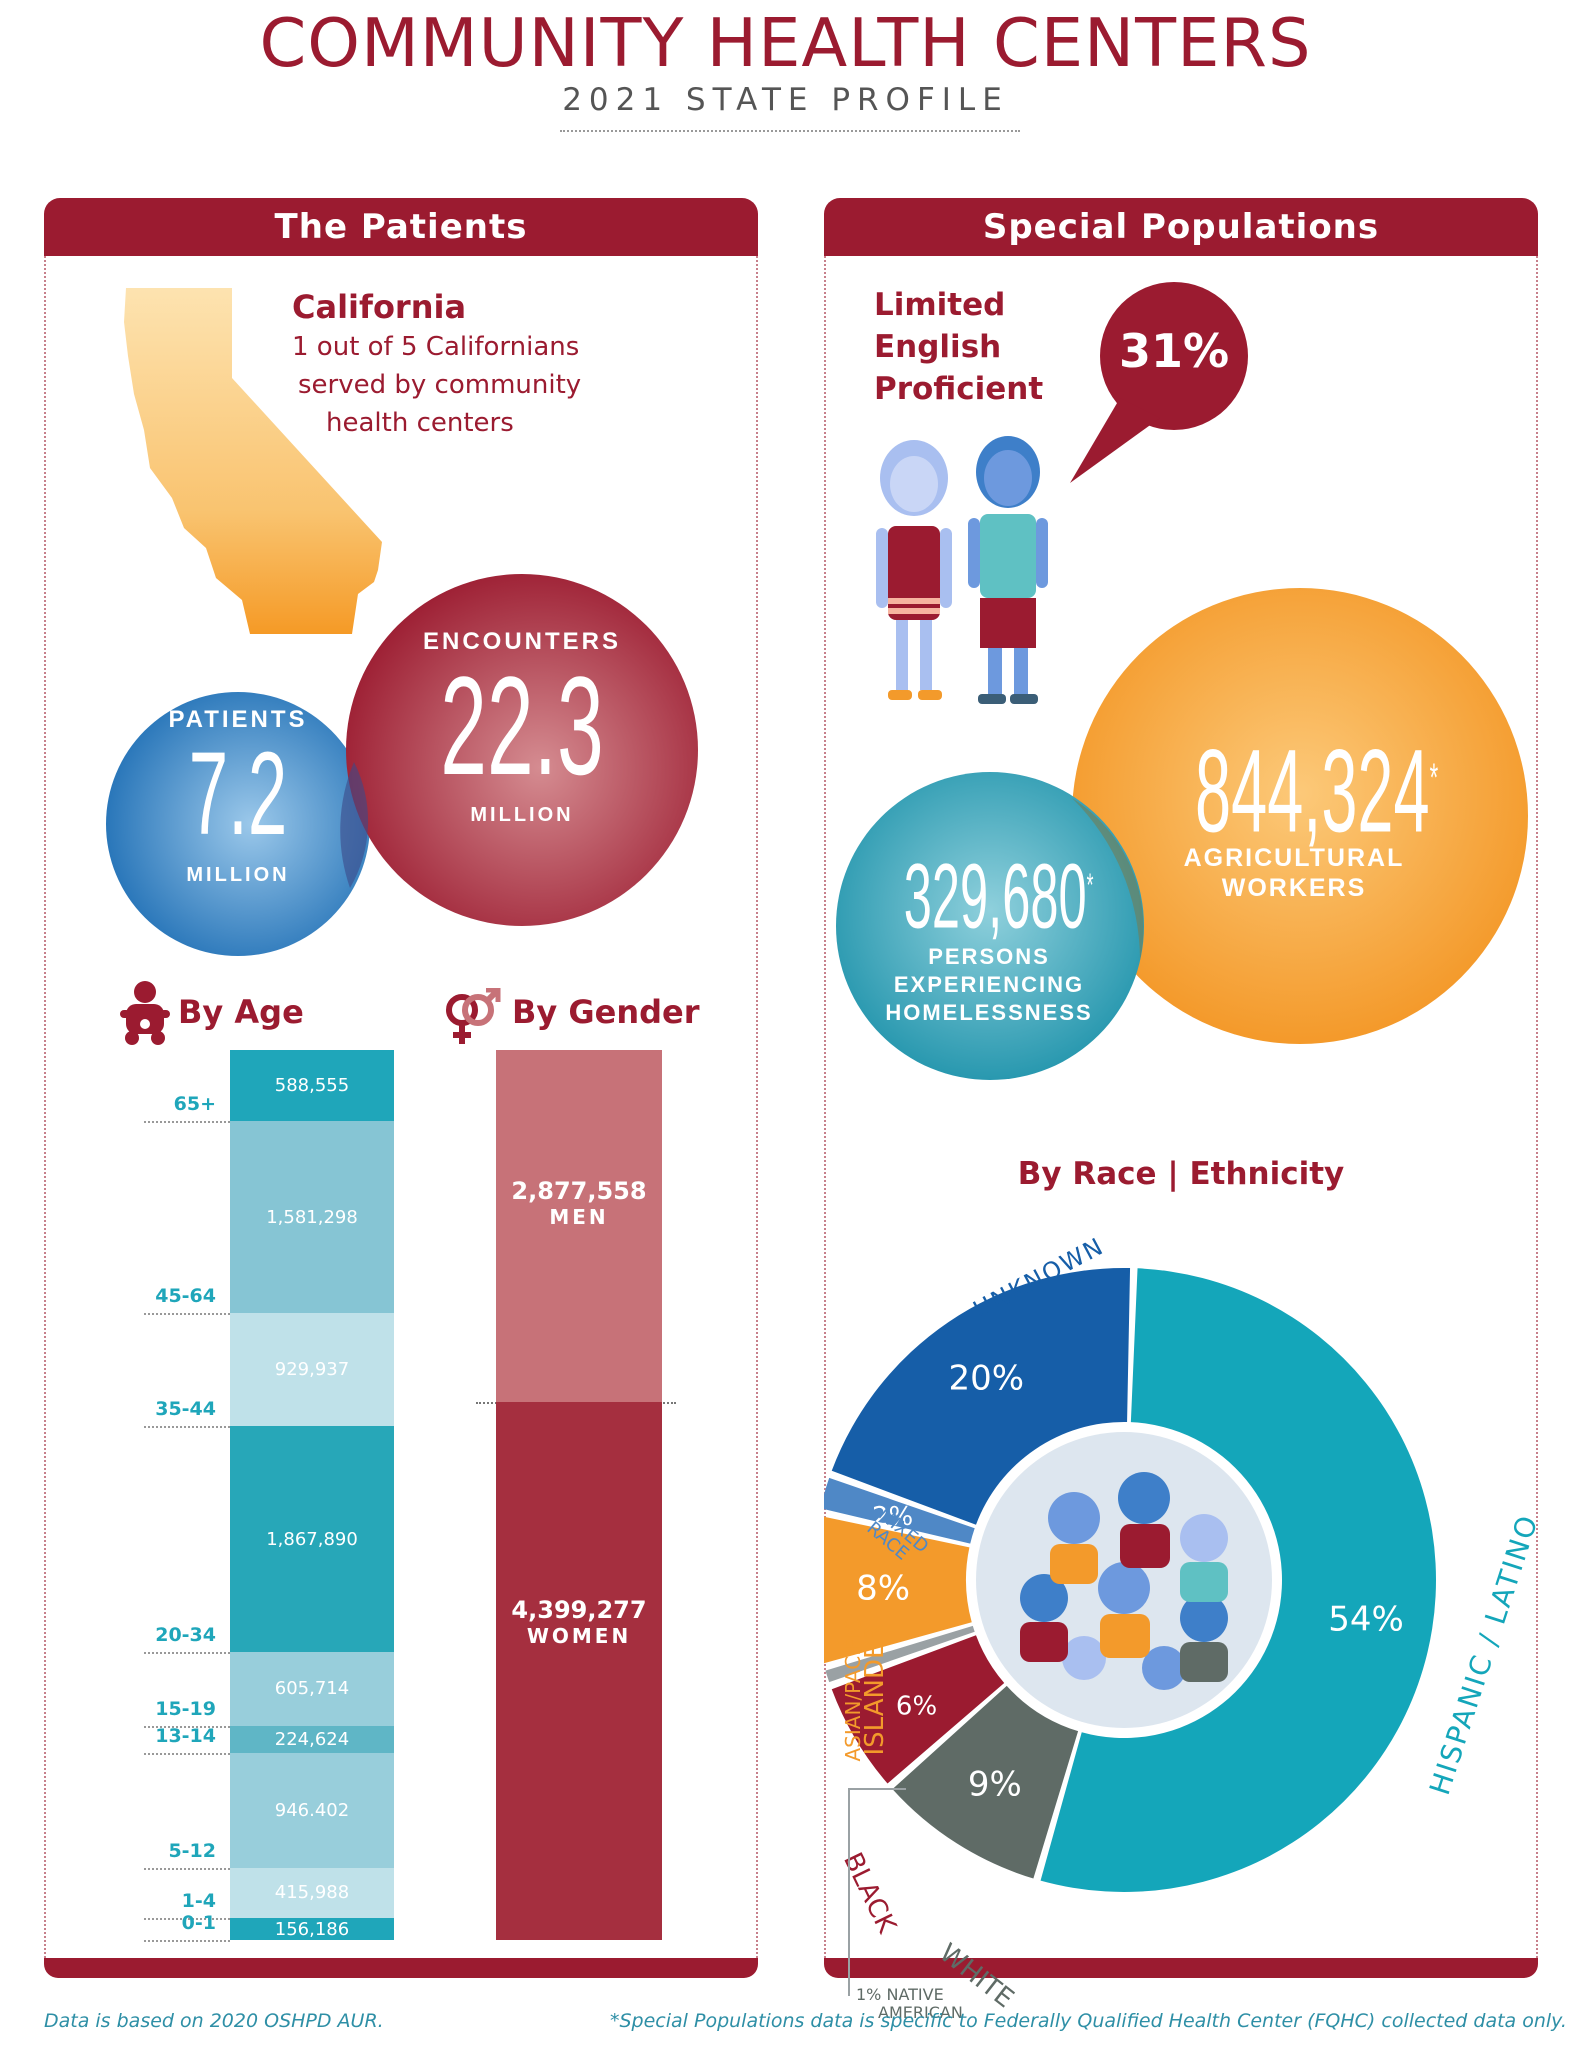 This screenshot has height=2051, width=1571. What do you see at coordinates (402, 765) in the screenshot?
I see `patients-encounters-bubbles` at bounding box center [402, 765].